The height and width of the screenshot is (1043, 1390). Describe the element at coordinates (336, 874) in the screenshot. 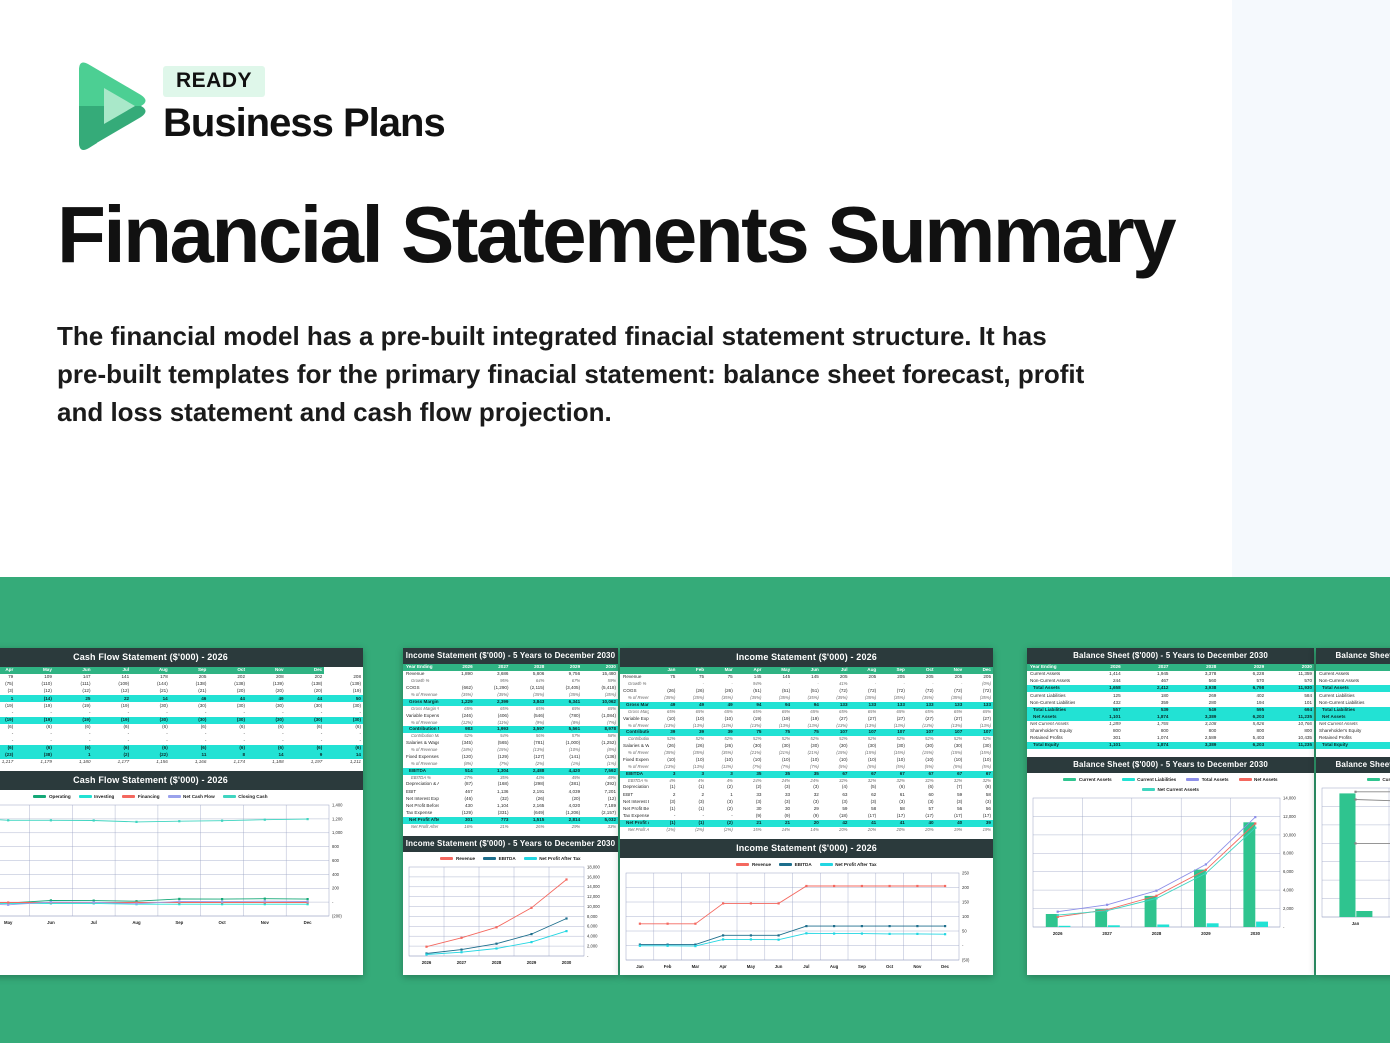

I see `svg-text: 400` at that location.